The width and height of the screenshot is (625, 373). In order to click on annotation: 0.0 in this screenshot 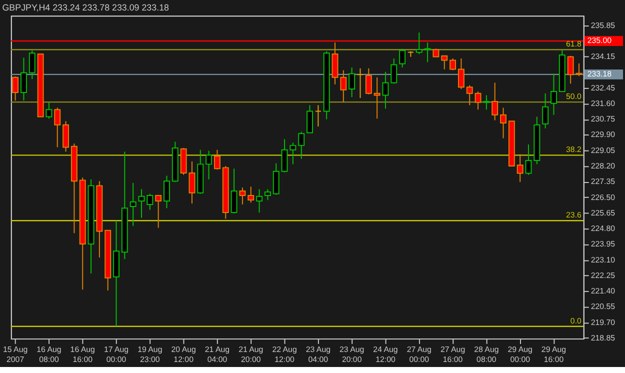, I will do `click(576, 321)`.